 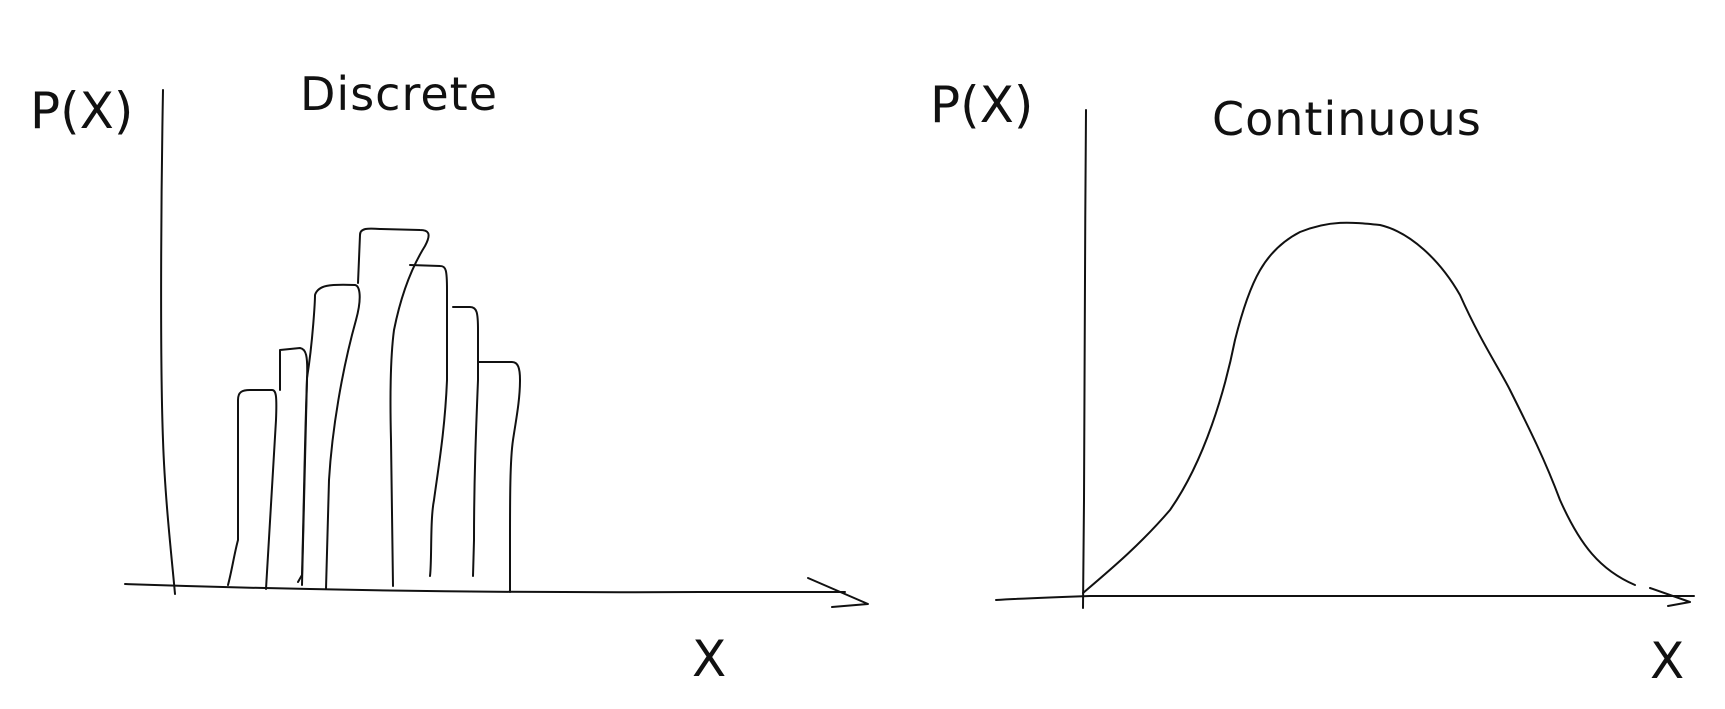 What do you see at coordinates (1347, 119) in the screenshot?
I see `continuous-title: Continuous` at bounding box center [1347, 119].